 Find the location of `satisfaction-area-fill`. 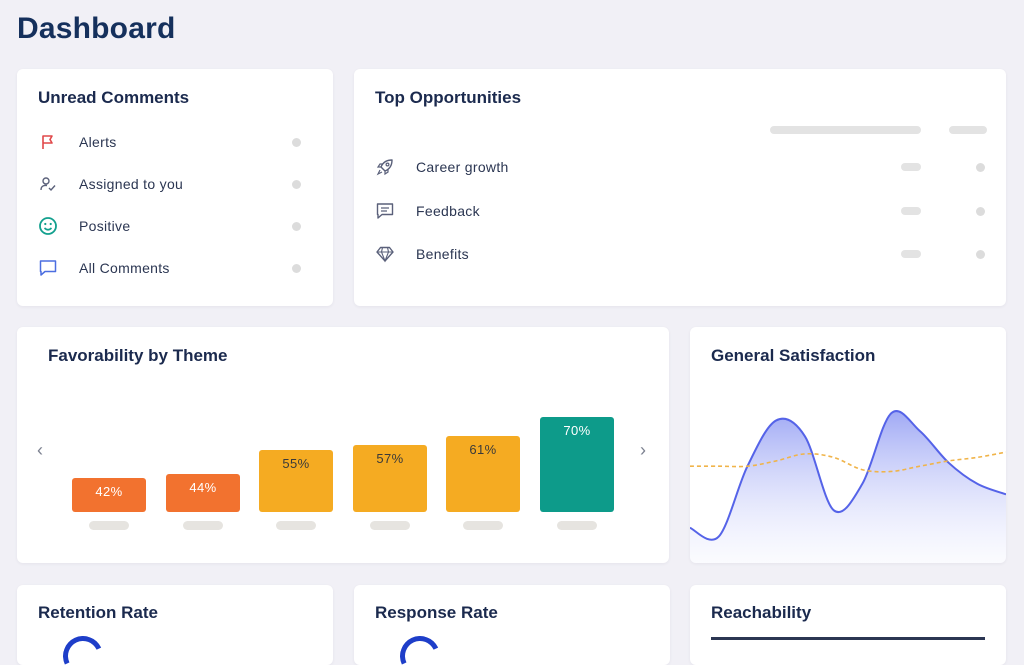

satisfaction-area-fill is located at coordinates (848, 487).